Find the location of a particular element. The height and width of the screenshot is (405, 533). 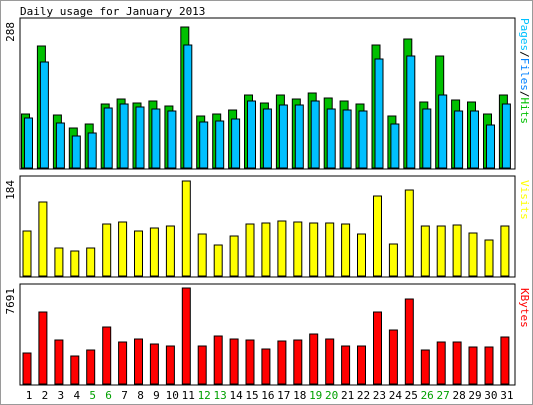

x-tick-label: 22 is located at coordinates (363, 395).